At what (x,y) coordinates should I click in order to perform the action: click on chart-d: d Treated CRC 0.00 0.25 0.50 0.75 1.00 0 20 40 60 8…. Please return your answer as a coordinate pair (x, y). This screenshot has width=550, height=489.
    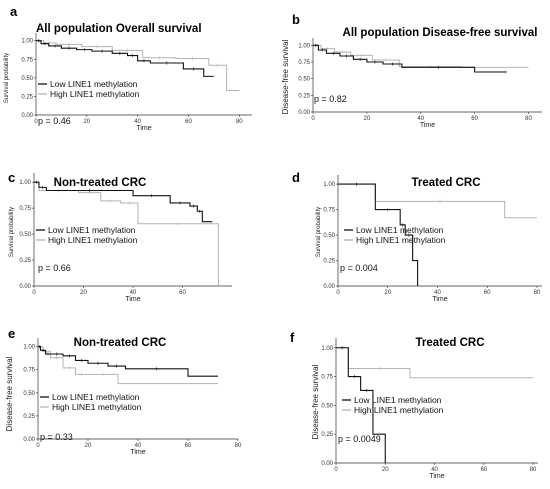
    Looking at the image, I should click on (417, 236).